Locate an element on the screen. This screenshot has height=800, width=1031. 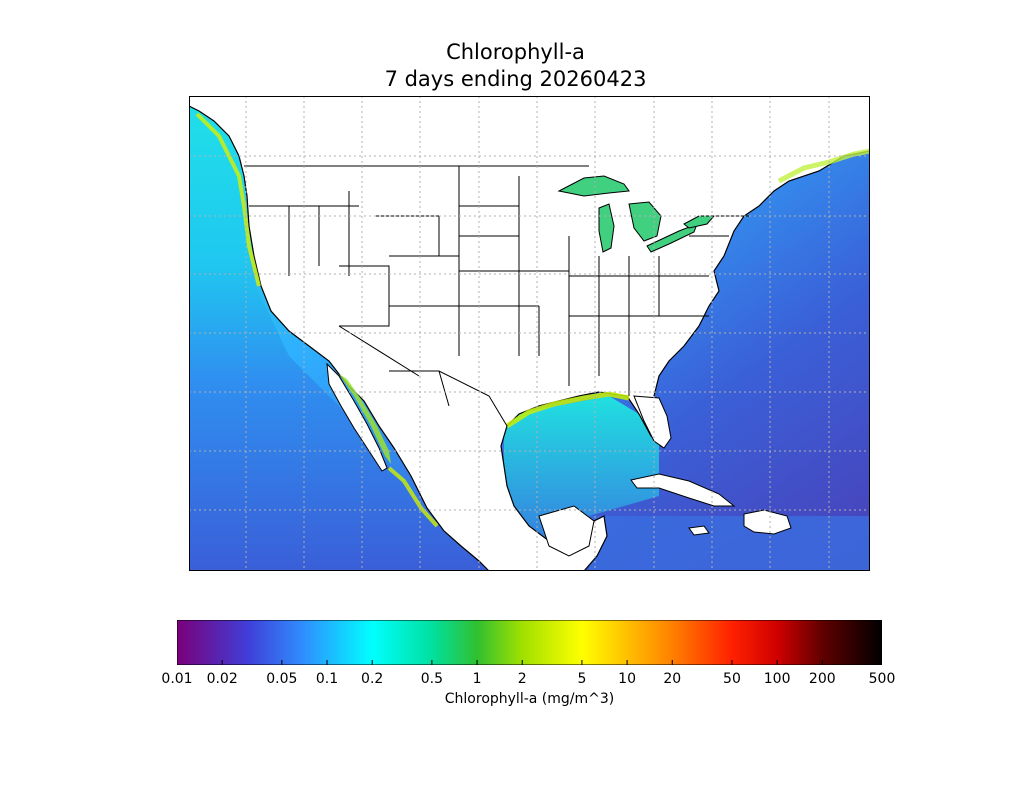
coastal-bloom-pacific is located at coordinates (228, 199).